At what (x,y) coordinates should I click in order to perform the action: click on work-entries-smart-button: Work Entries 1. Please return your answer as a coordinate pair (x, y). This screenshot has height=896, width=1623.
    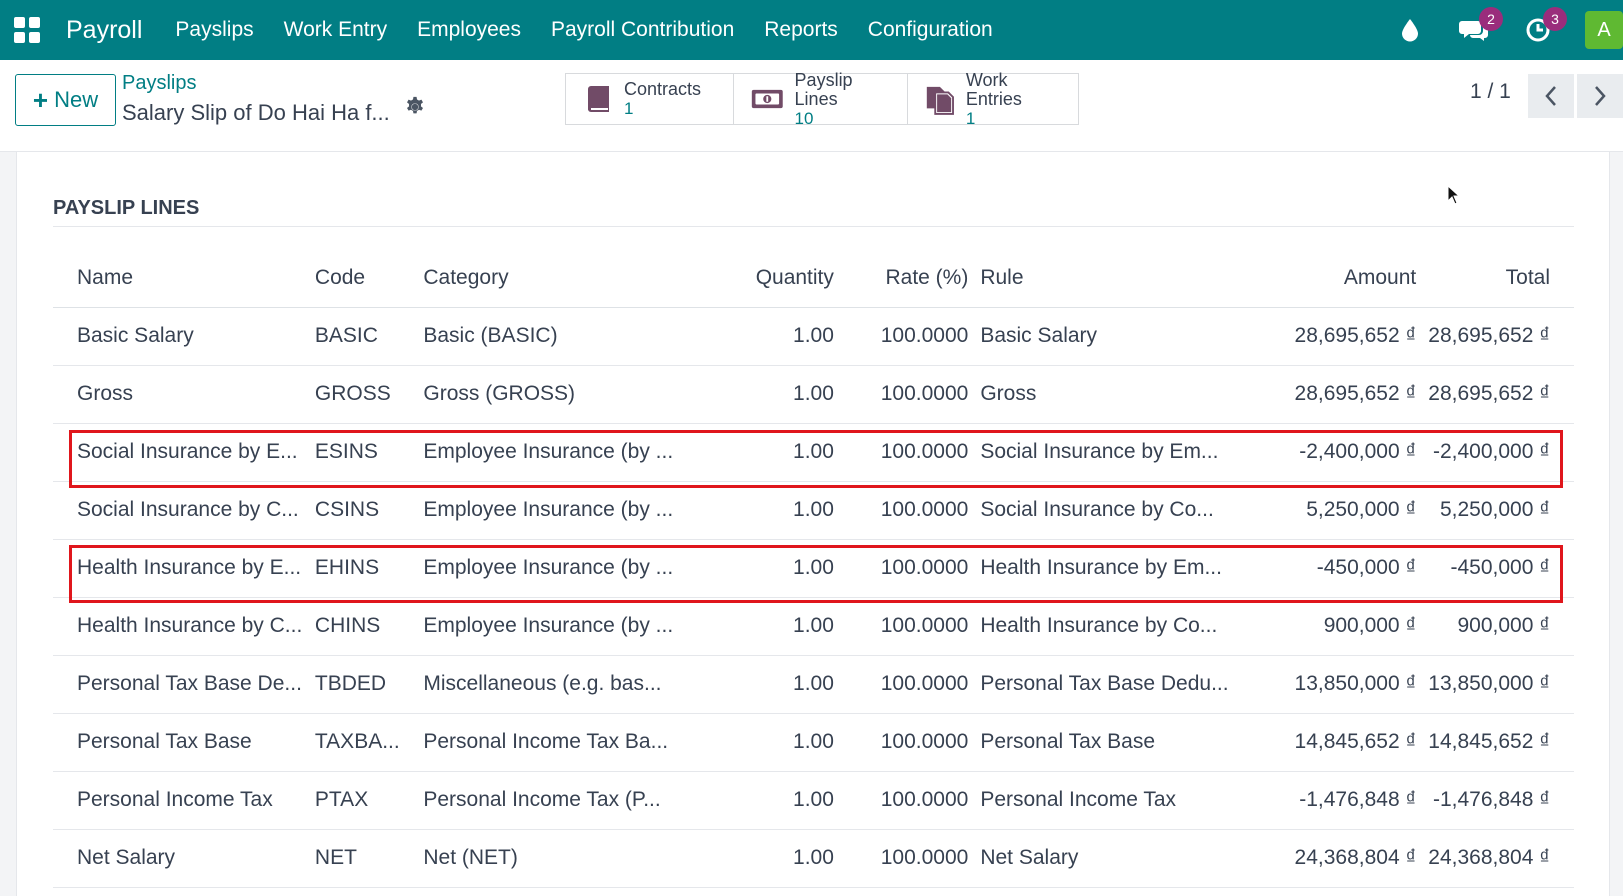
    Looking at the image, I should click on (993, 99).